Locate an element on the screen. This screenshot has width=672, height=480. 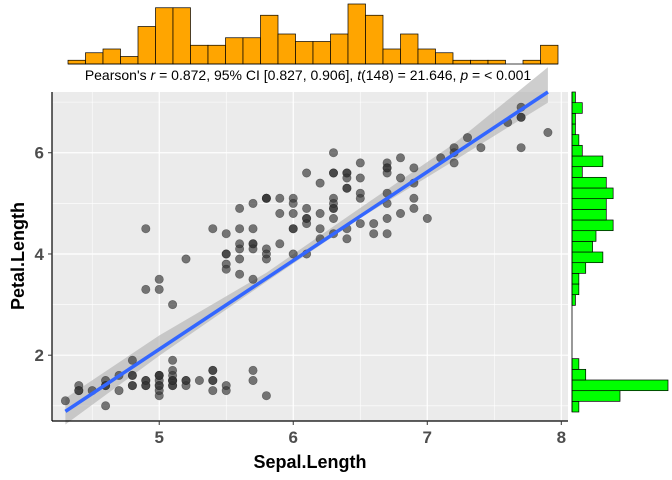
y-marginal-histogram is located at coordinates (620, 252).